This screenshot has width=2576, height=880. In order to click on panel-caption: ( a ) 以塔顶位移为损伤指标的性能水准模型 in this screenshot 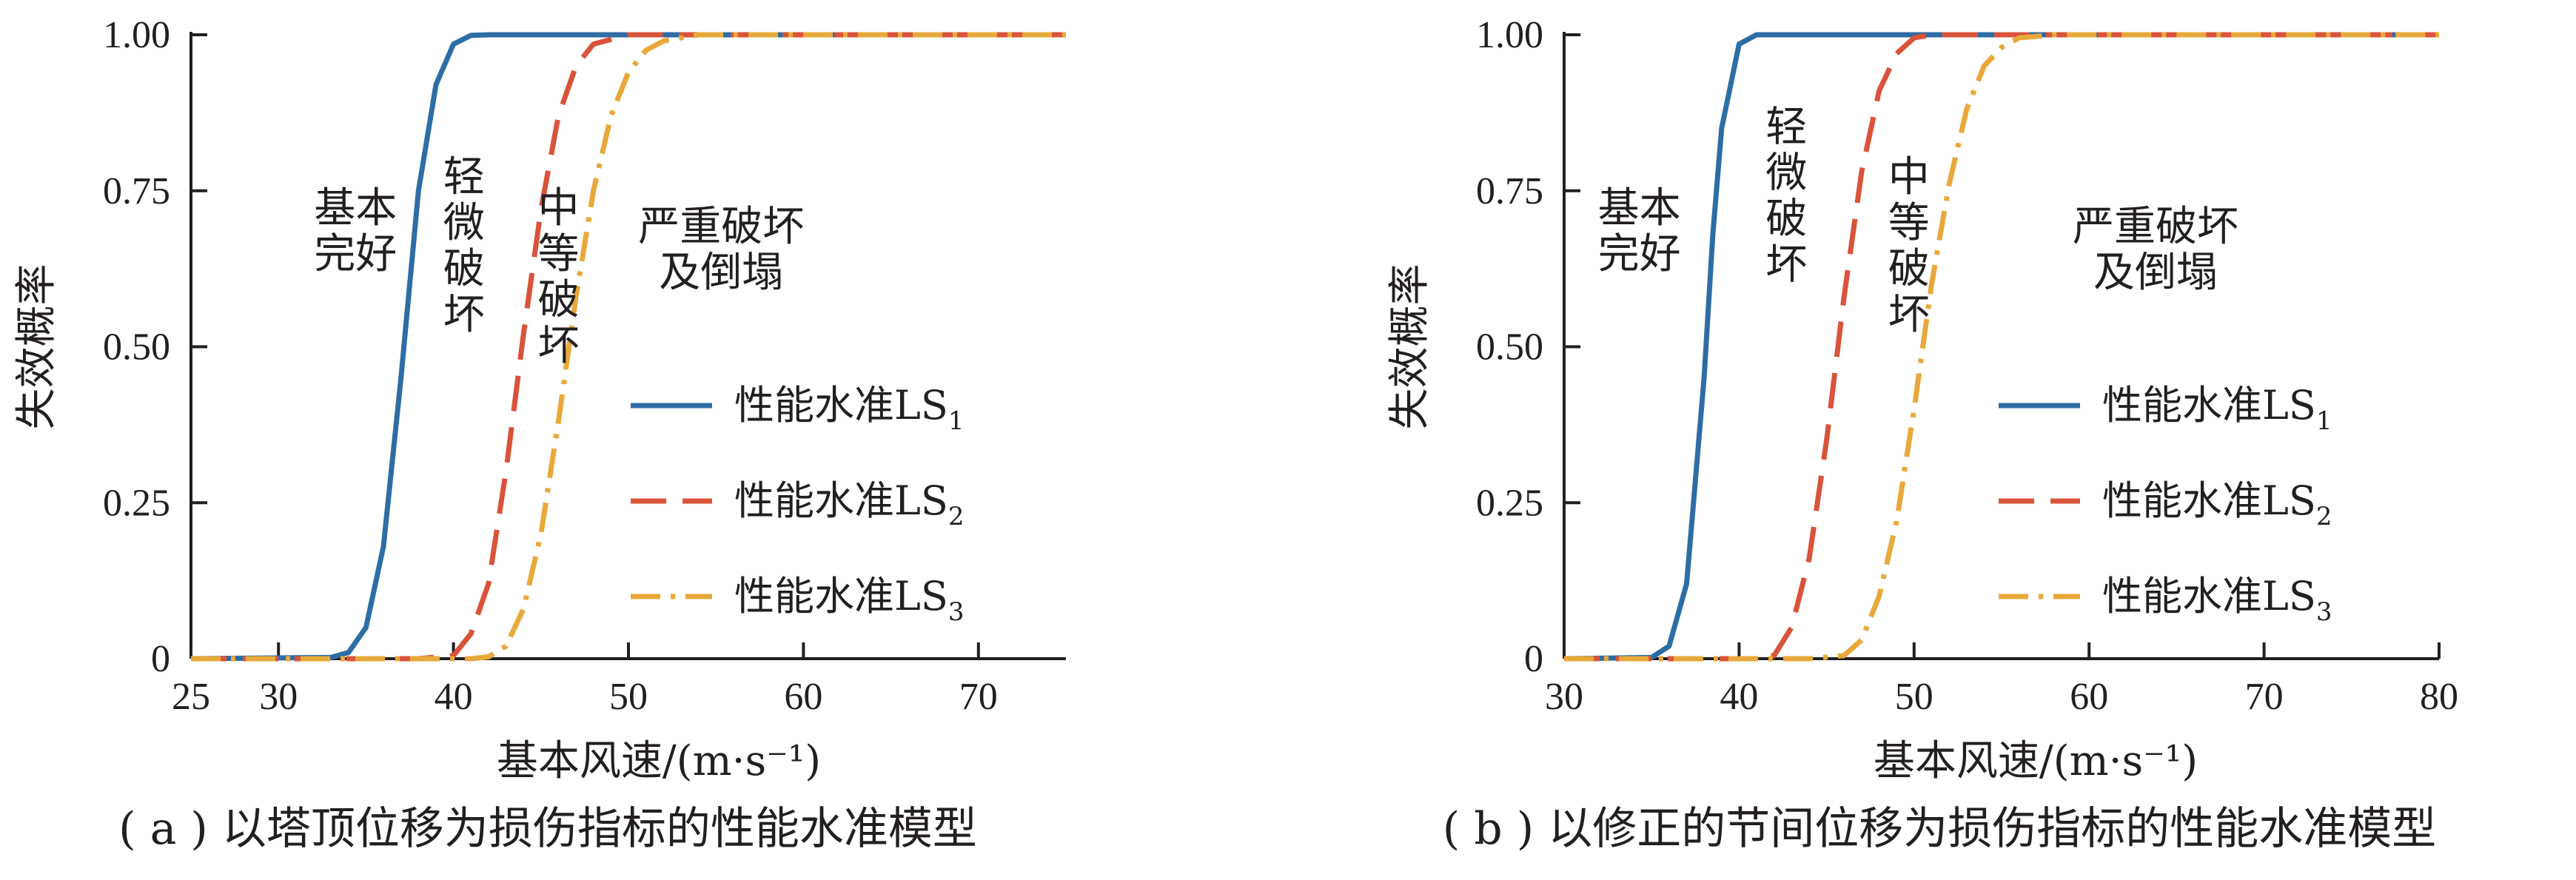, I will do `click(547, 829)`.